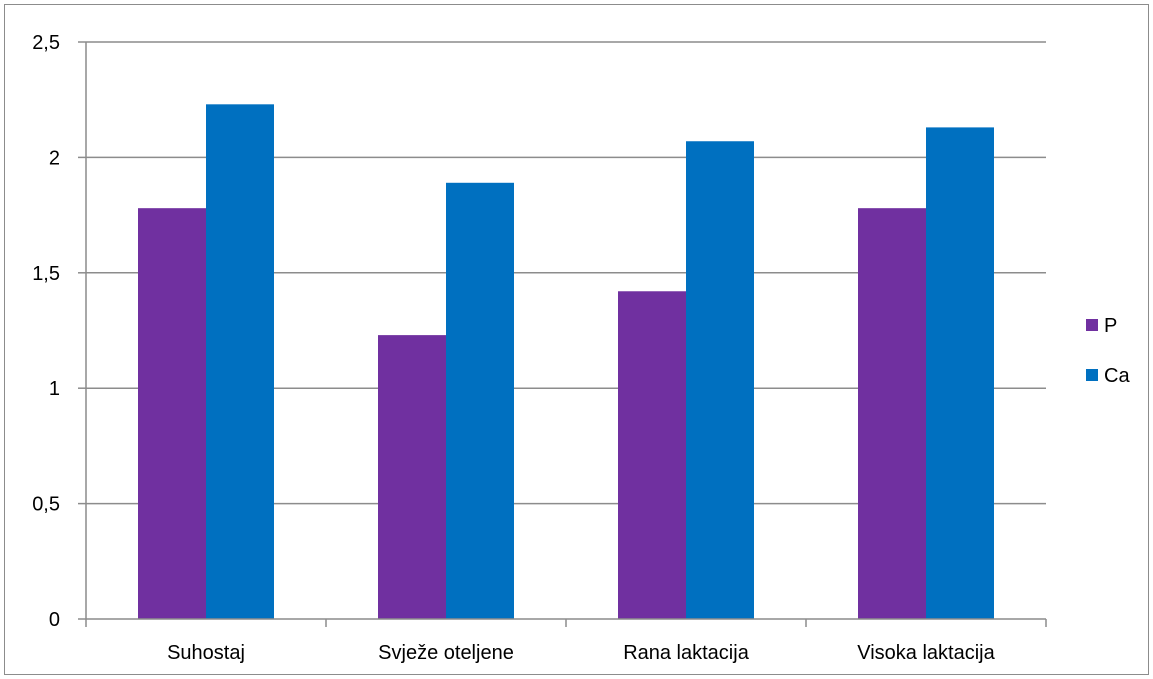 The width and height of the screenshot is (1153, 679). Describe the element at coordinates (1108, 351) in the screenshot. I see `legend: P Ca` at that location.